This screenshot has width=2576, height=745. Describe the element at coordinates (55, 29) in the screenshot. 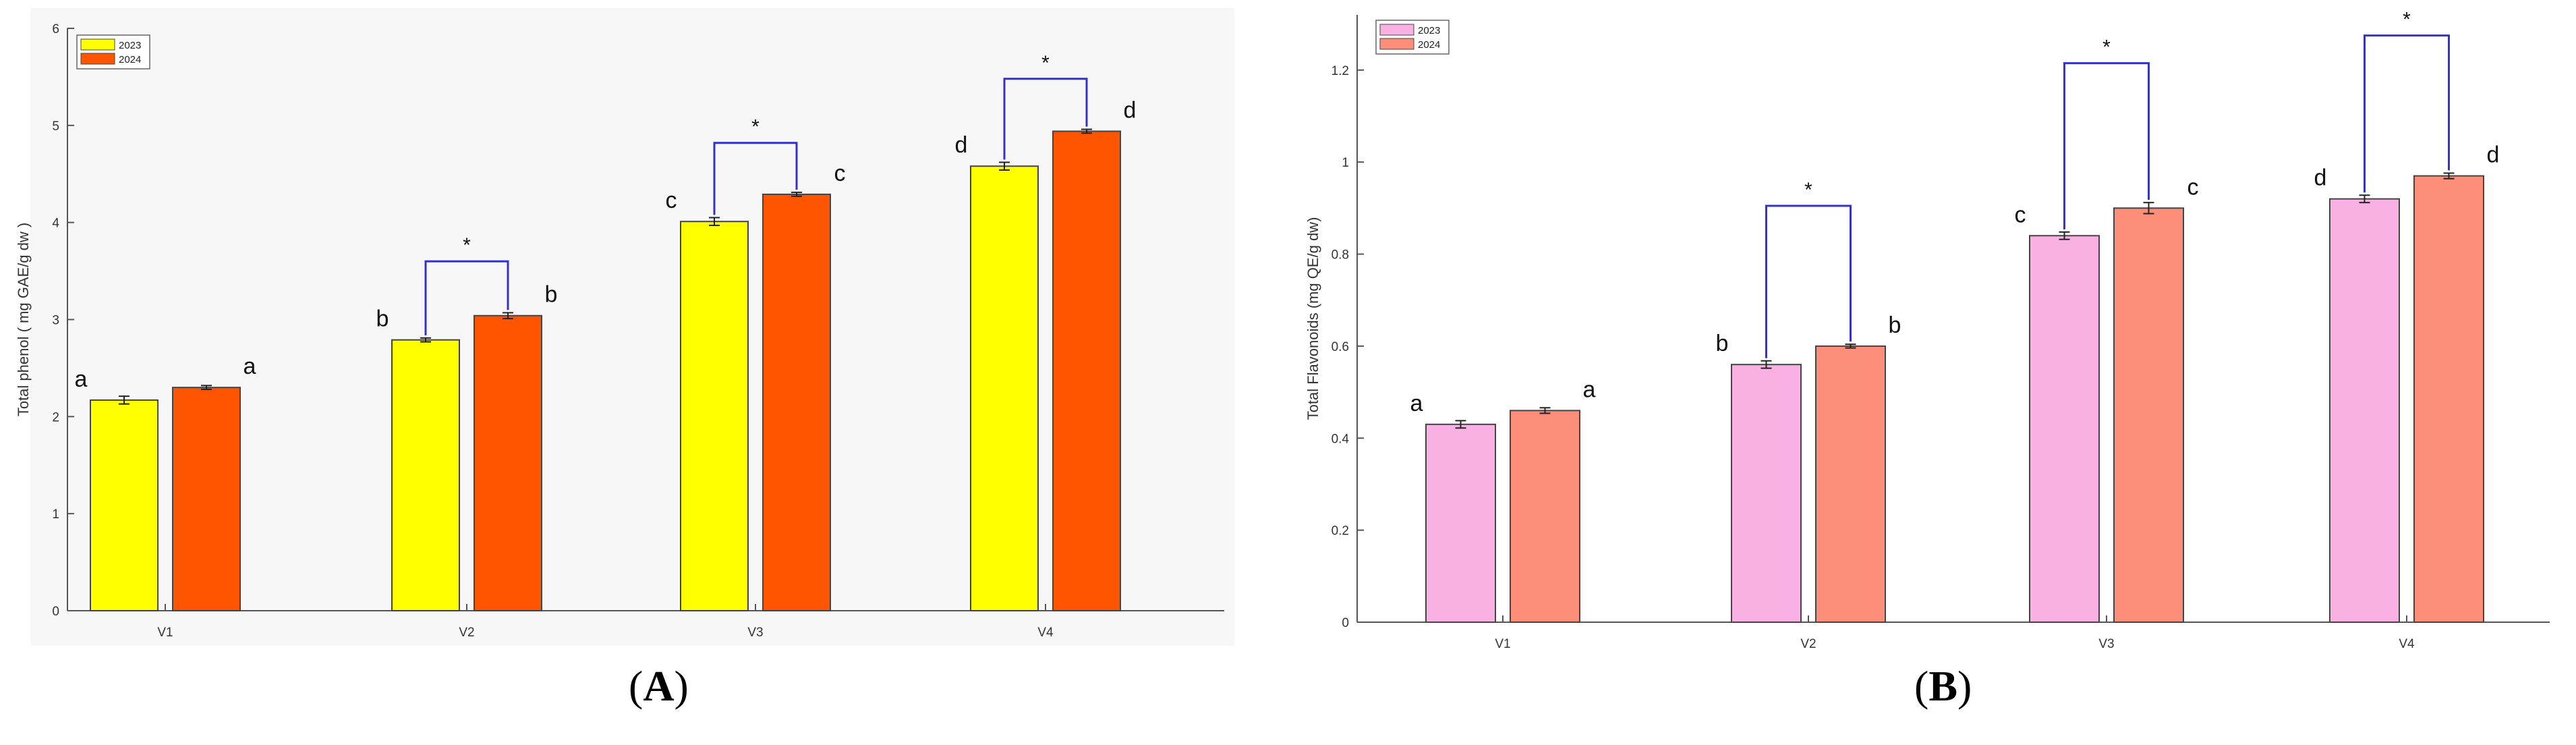

I see `y-tick-label: 6` at that location.